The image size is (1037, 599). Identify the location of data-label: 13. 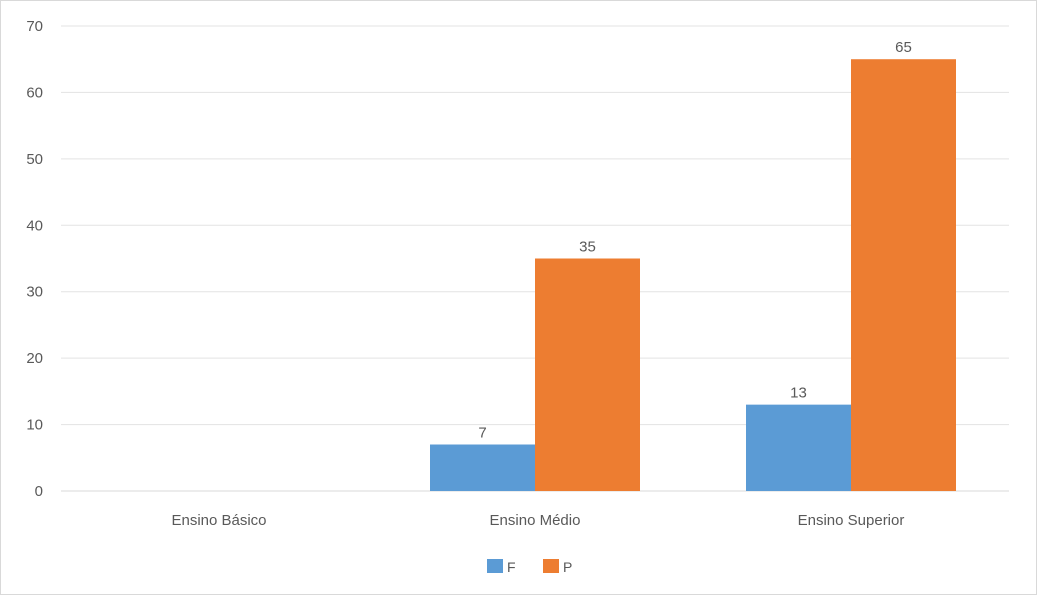
(798, 393).